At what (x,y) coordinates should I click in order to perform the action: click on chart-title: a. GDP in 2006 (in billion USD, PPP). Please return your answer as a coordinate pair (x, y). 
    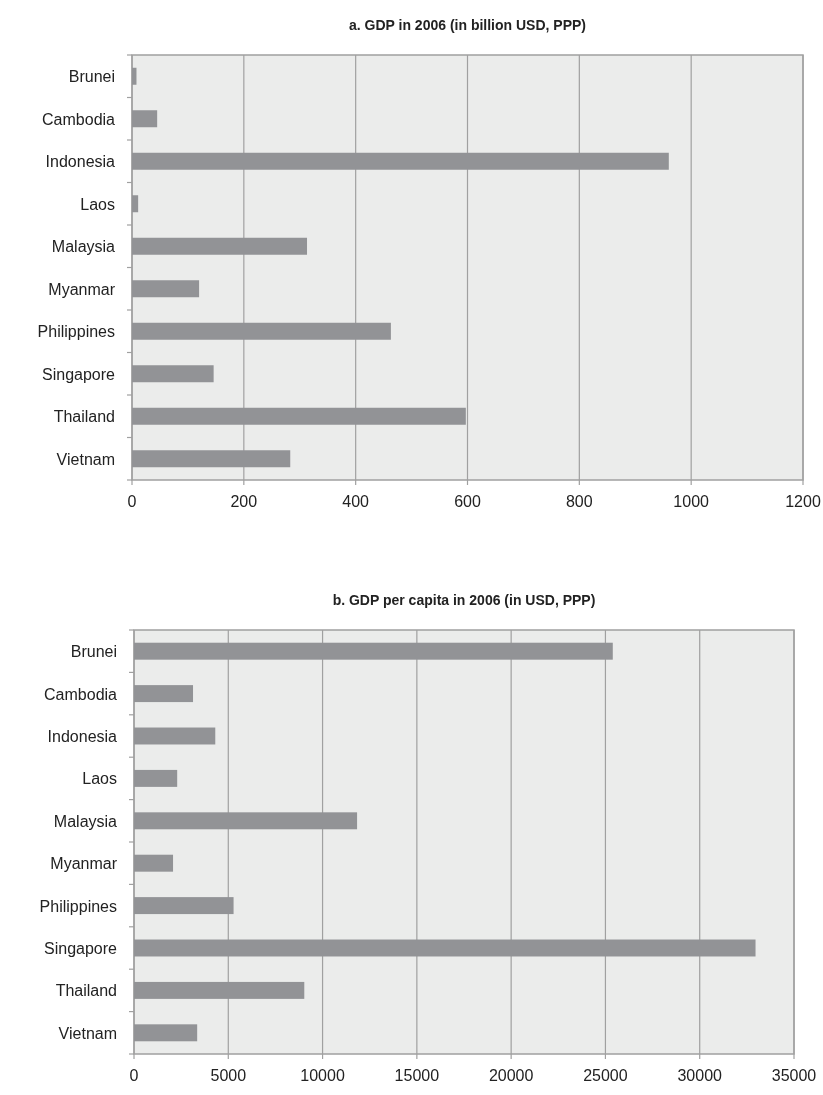
    Looking at the image, I should click on (467, 25).